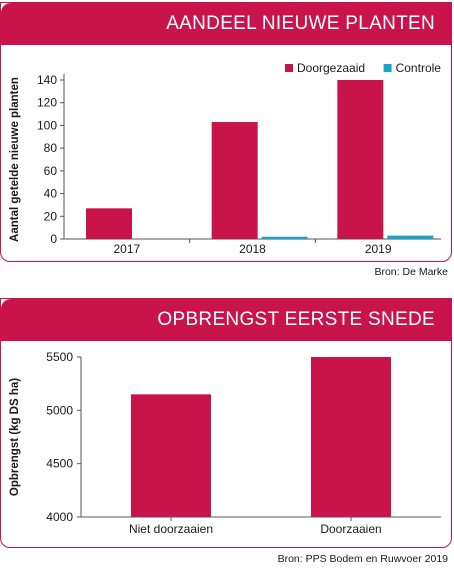 This screenshot has width=454, height=568. Describe the element at coordinates (59, 464) in the screenshot. I see `y-tick-label: 4500` at that location.